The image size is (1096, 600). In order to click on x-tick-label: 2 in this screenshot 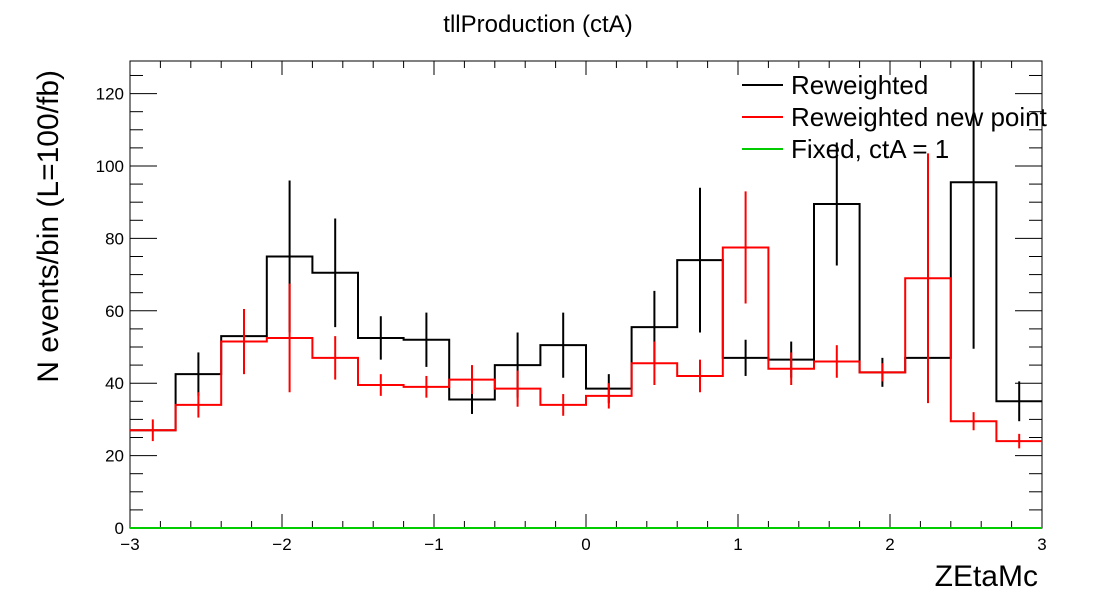, I will do `click(889, 544)`.